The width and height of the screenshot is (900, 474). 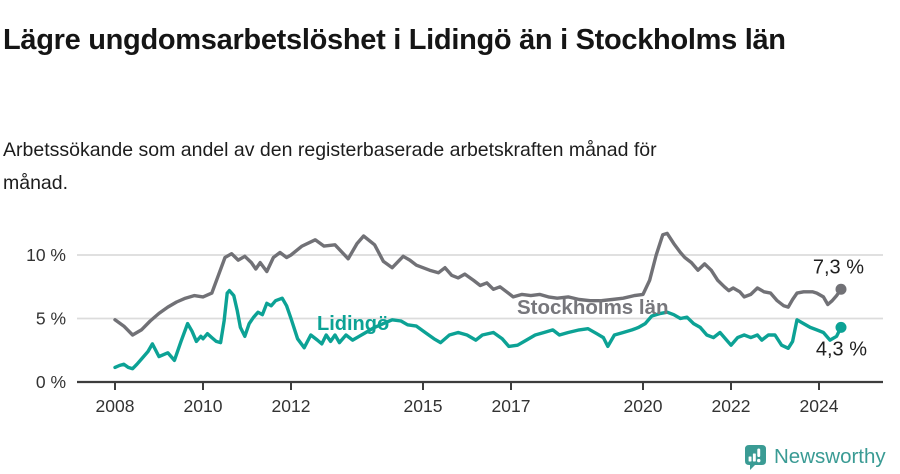 What do you see at coordinates (593, 307) in the screenshot?
I see `series-label-stockholms-l-n: Stockholms län` at bounding box center [593, 307].